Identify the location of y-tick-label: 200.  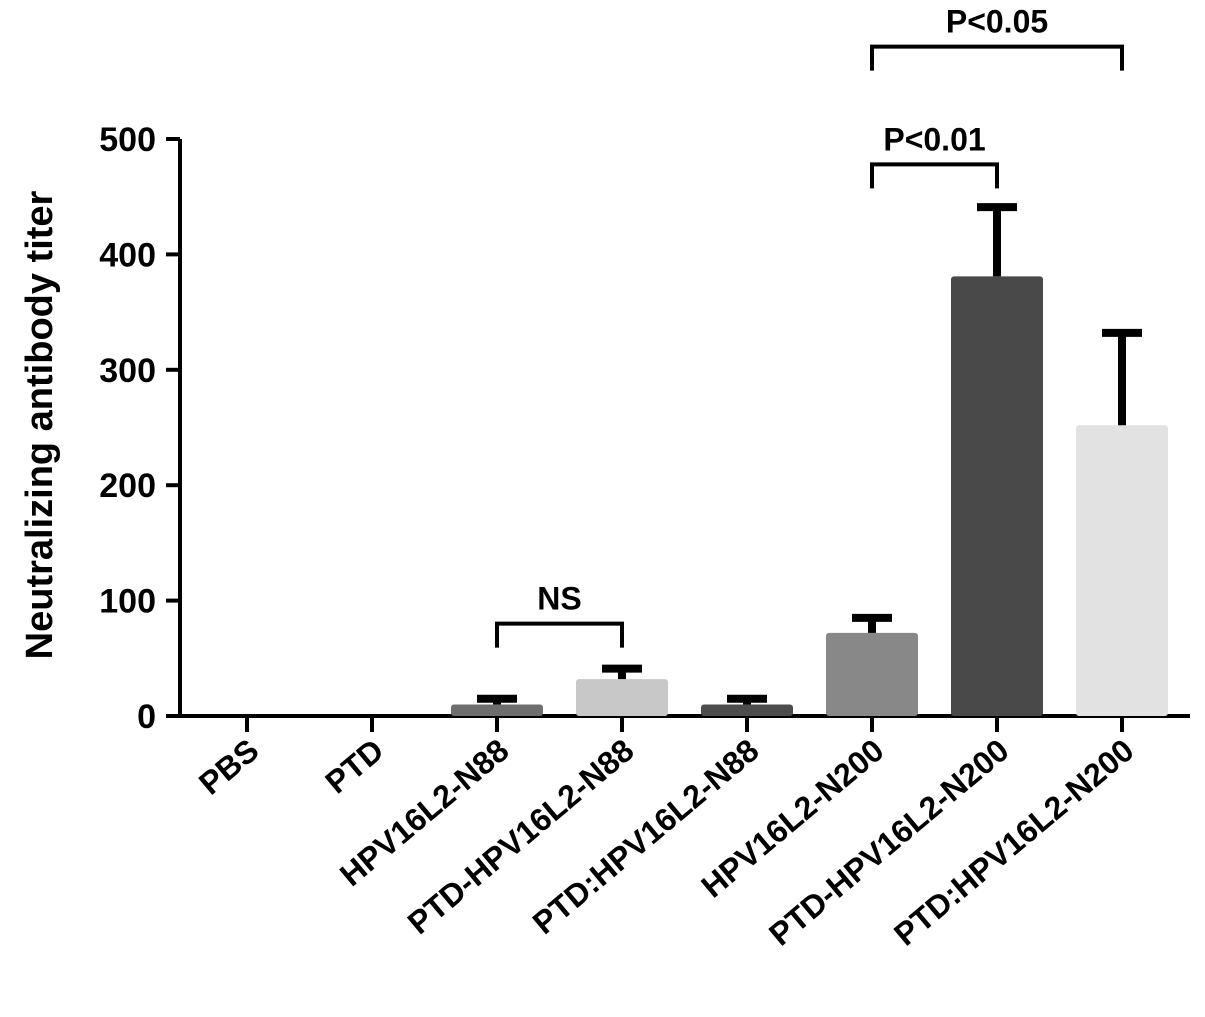
(127, 486).